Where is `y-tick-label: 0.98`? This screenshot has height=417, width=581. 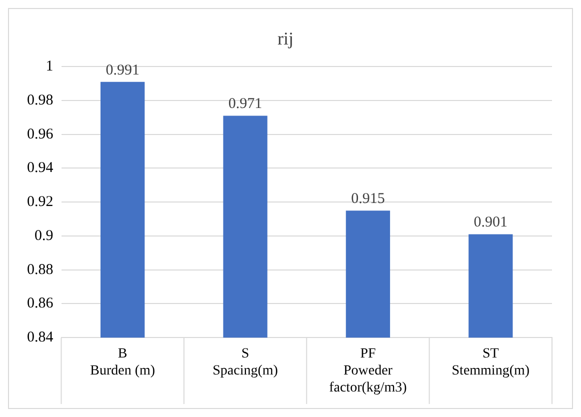
y-tick-label: 0.98 is located at coordinates (40, 100).